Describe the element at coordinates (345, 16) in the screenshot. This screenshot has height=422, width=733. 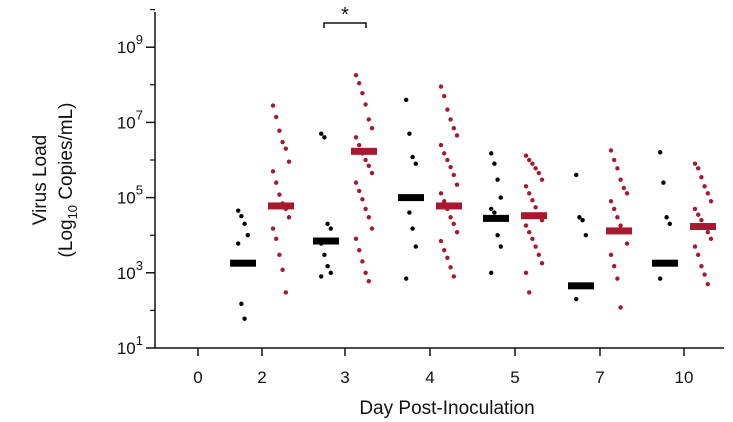
I see `significance-annotations: *` at that location.